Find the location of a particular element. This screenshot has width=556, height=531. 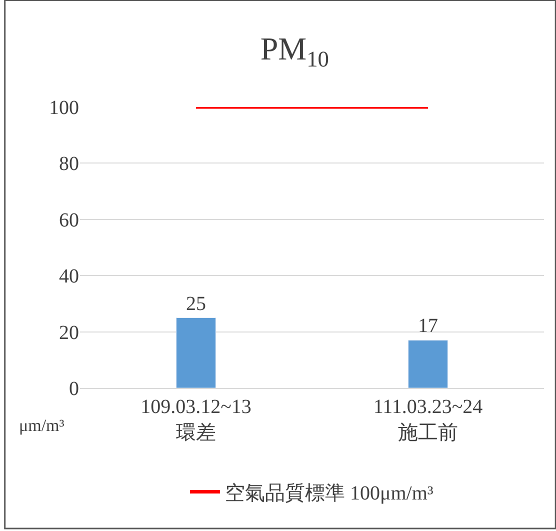

y-tick-label: 100 is located at coordinates (64, 108).